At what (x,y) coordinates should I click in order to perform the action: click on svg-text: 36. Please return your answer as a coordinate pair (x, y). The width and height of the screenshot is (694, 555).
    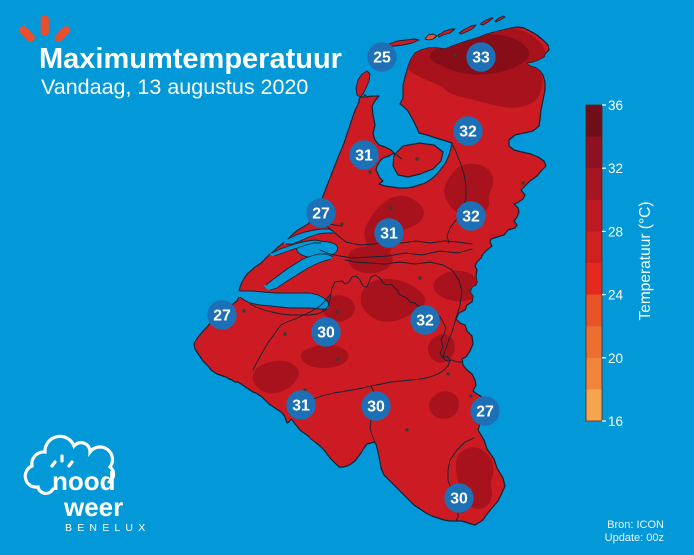
    Looking at the image, I should click on (615, 105).